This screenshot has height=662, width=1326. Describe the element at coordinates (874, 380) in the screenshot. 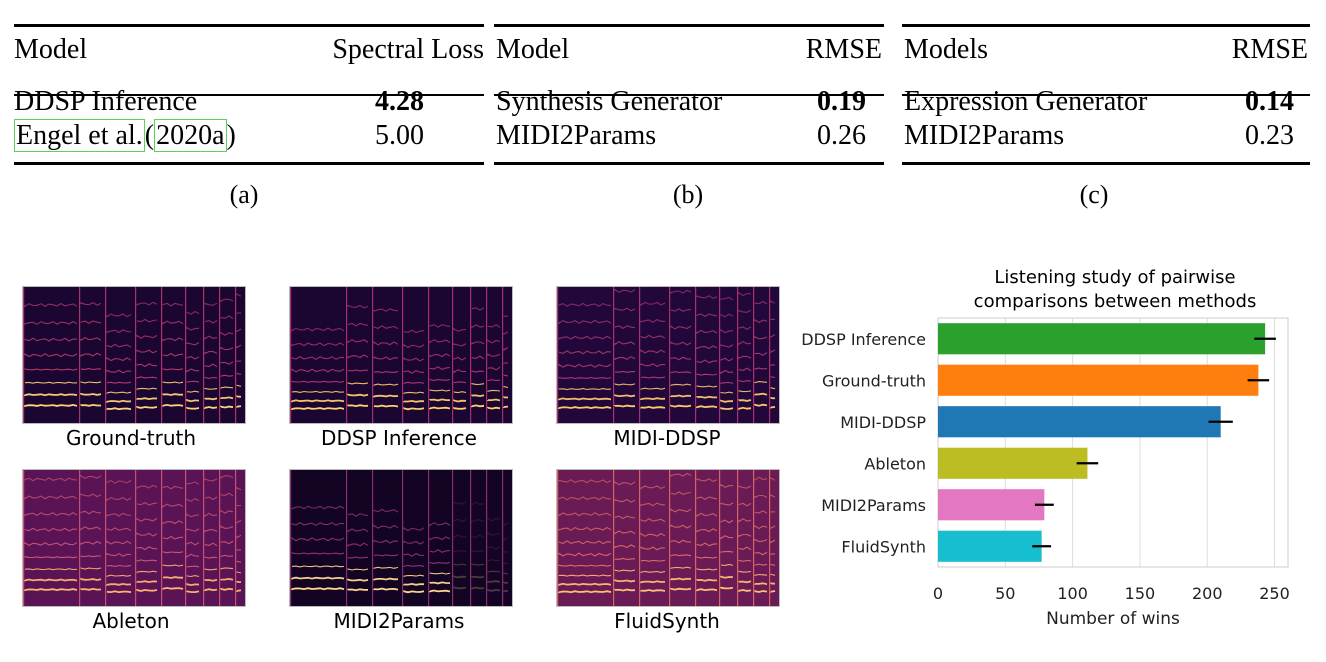

I see `category-label: Ground-truth` at that location.